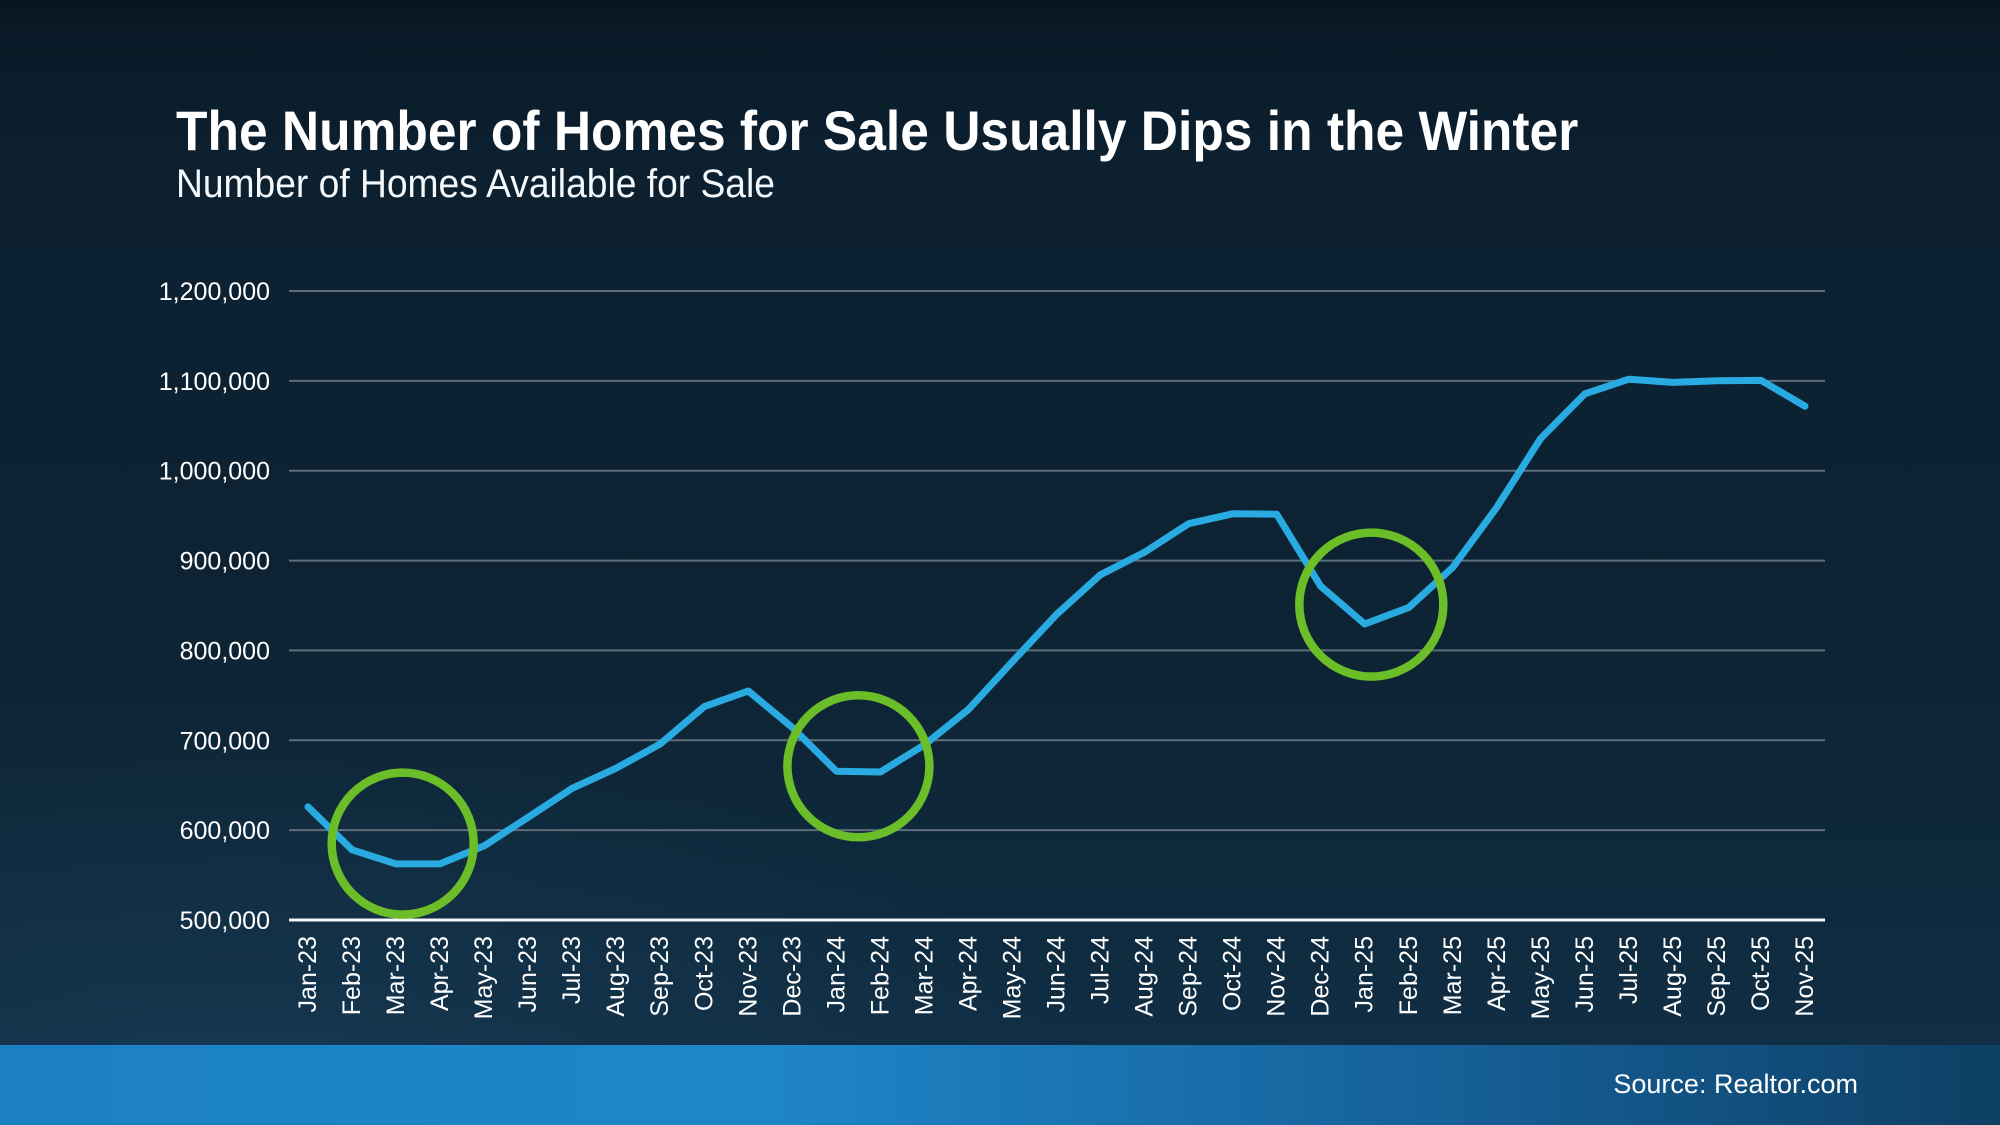 Image resolution: width=2000 pixels, height=1125 pixels. What do you see at coordinates (1365, 974) in the screenshot?
I see `x-axis-tick-label: Jan-25` at bounding box center [1365, 974].